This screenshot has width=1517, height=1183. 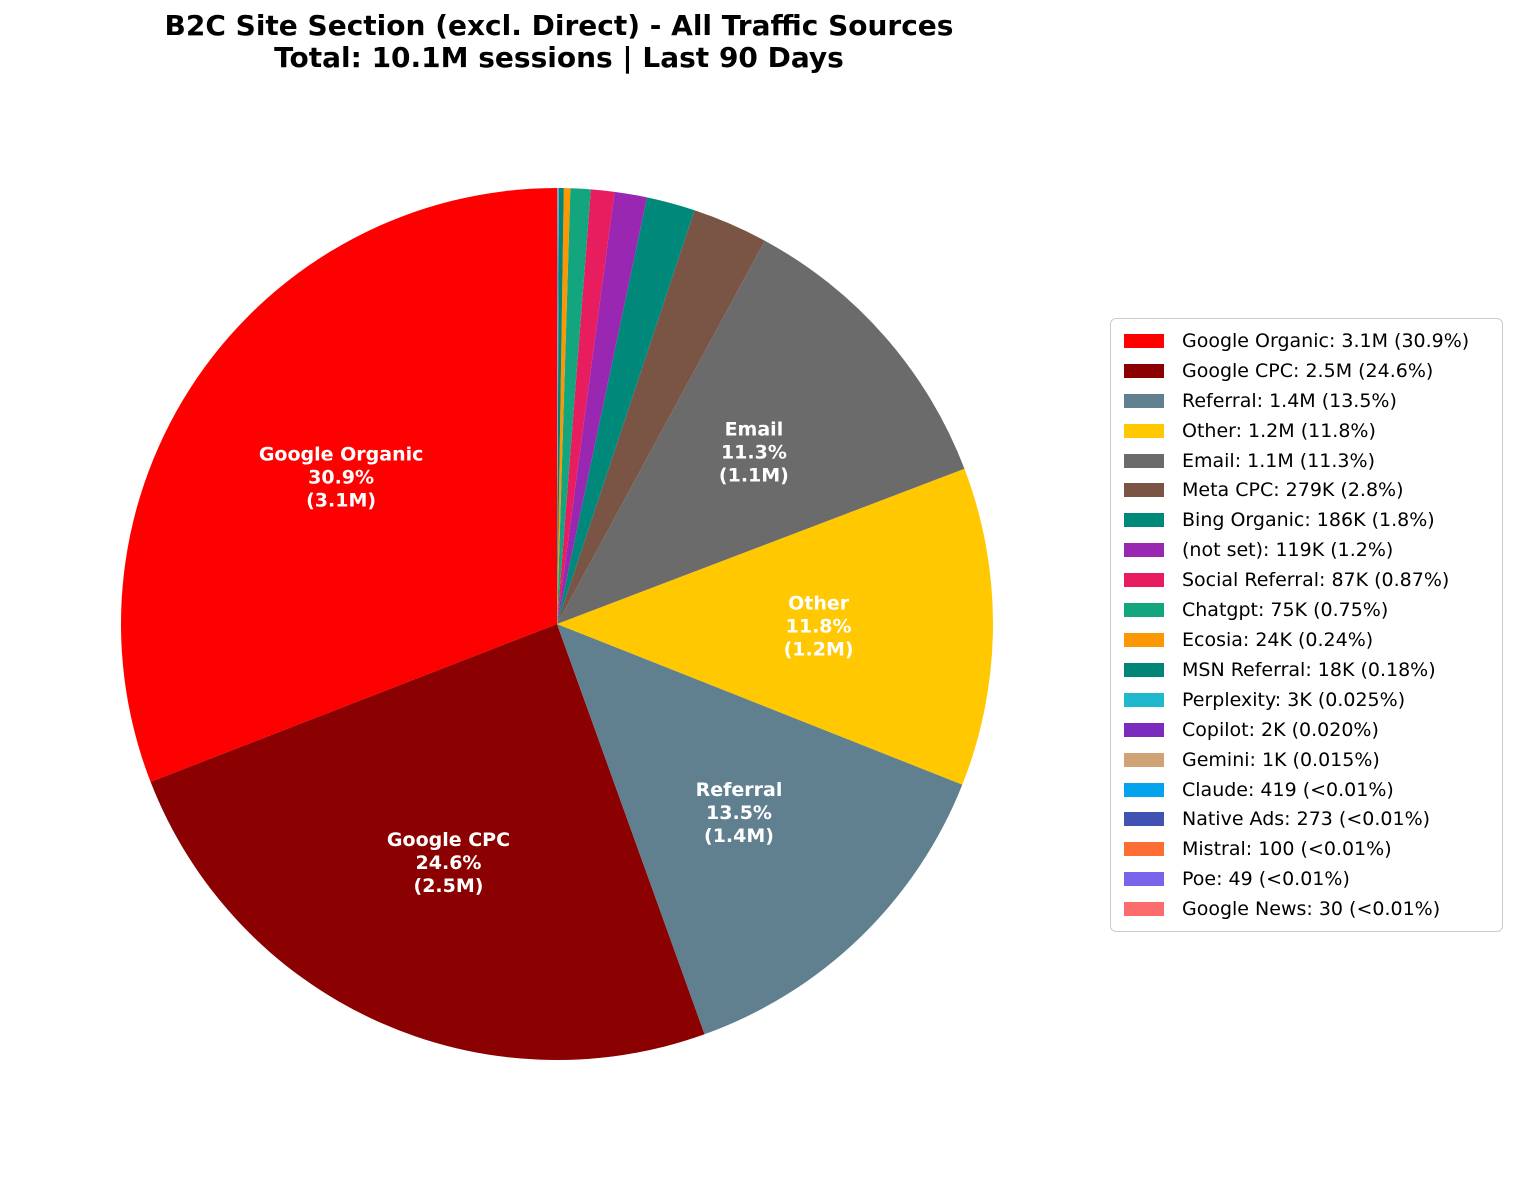 I want to click on legend-label: Chatgpt: 75K (0.75%), so click(x=1285, y=610).